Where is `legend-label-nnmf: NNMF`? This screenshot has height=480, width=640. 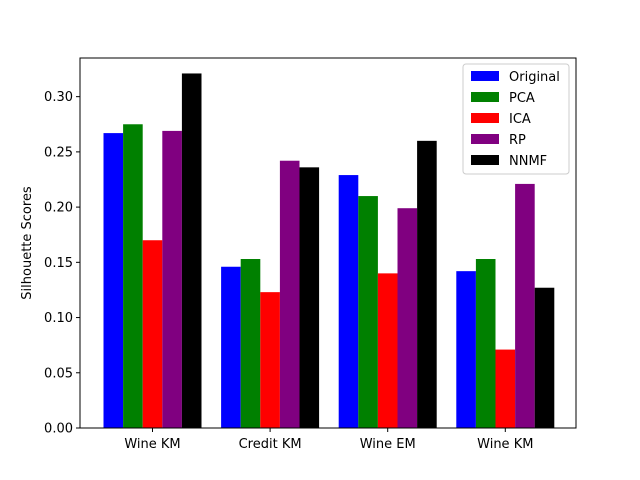 legend-label-nnmf: NNMF is located at coordinates (528, 161).